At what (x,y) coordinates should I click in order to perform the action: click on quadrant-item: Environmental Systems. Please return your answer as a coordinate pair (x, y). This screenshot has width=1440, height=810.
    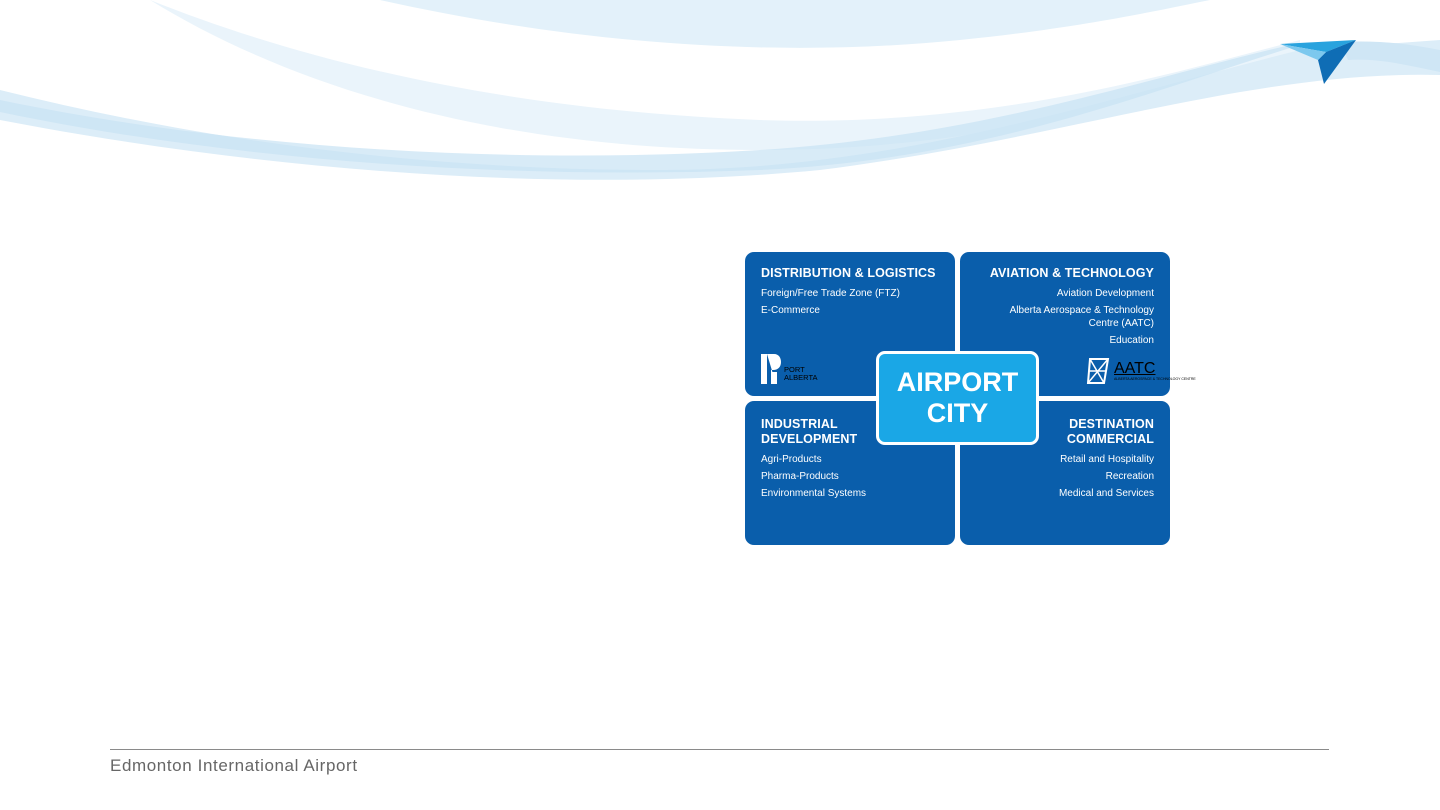
    Looking at the image, I should click on (814, 493).